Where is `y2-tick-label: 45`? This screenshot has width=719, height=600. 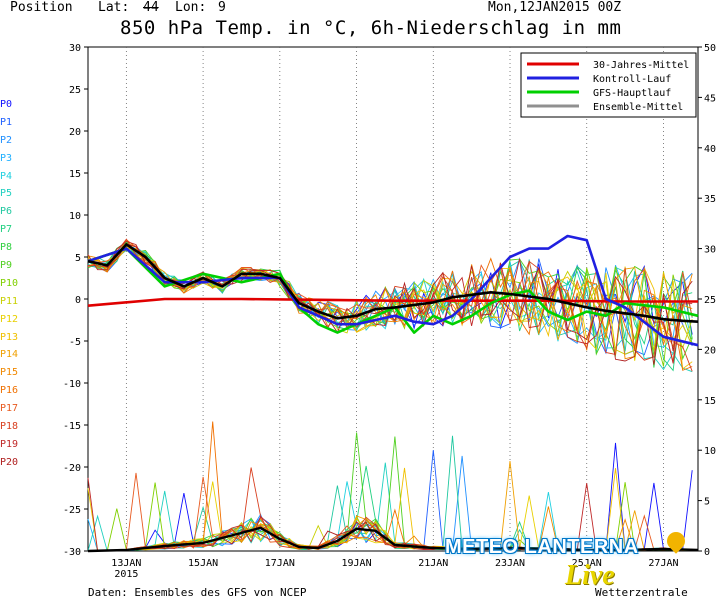
y2-tick-label: 45 is located at coordinates (710, 98).